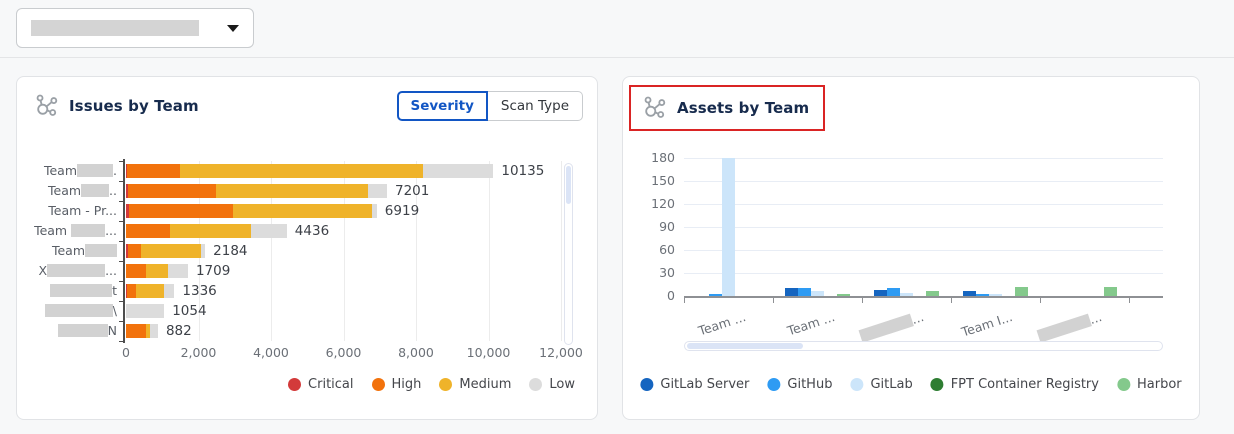 This screenshot has height=434, width=1234. I want to click on team-filter-dropdown, so click(135, 28).